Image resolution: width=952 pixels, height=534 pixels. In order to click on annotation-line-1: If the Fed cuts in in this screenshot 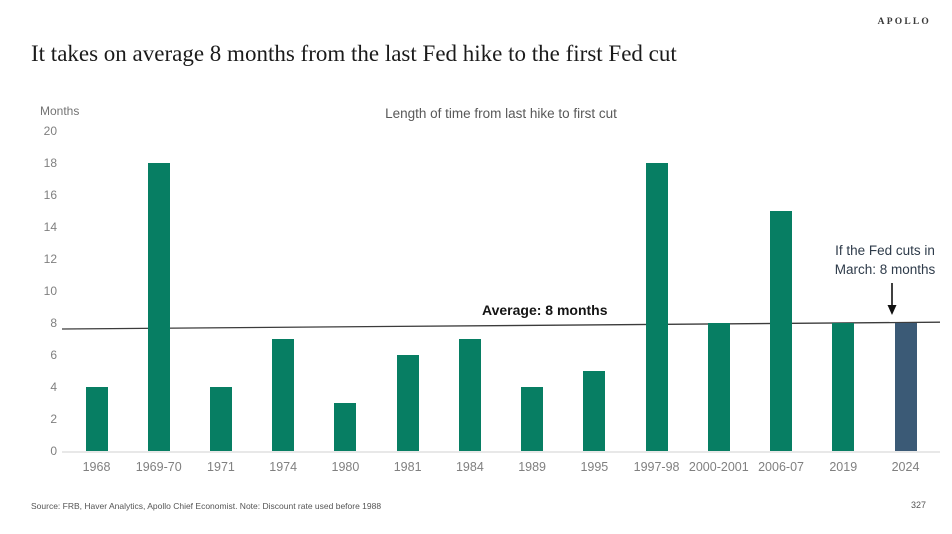, I will do `click(885, 250)`.